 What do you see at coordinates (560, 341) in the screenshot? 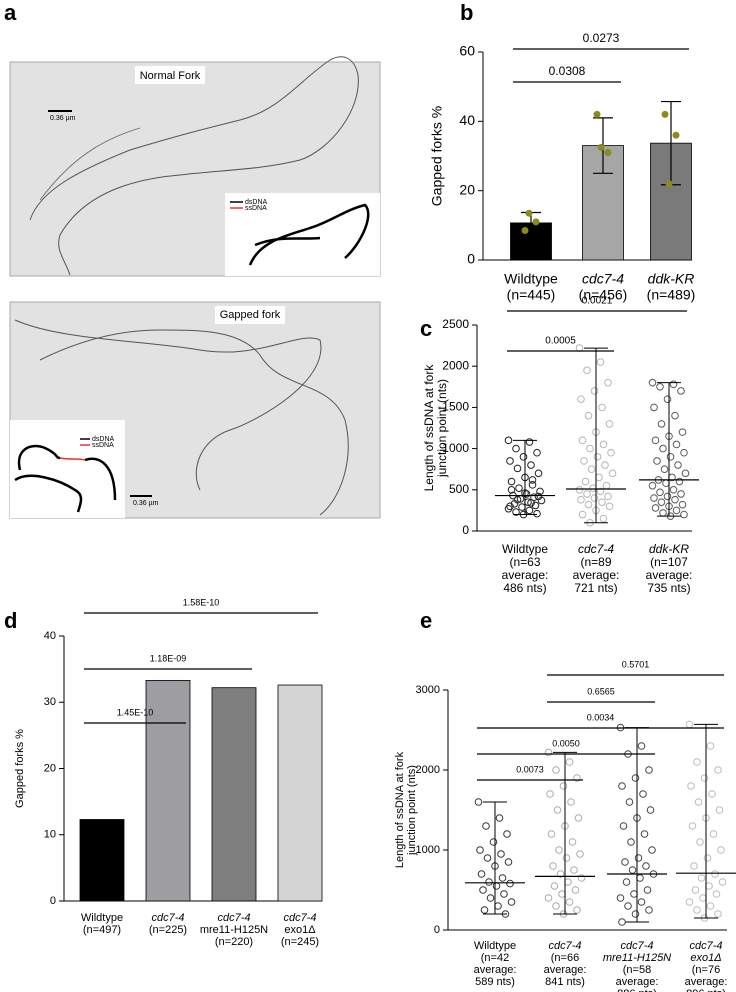
I see `p-value: 0.0005` at bounding box center [560, 341].